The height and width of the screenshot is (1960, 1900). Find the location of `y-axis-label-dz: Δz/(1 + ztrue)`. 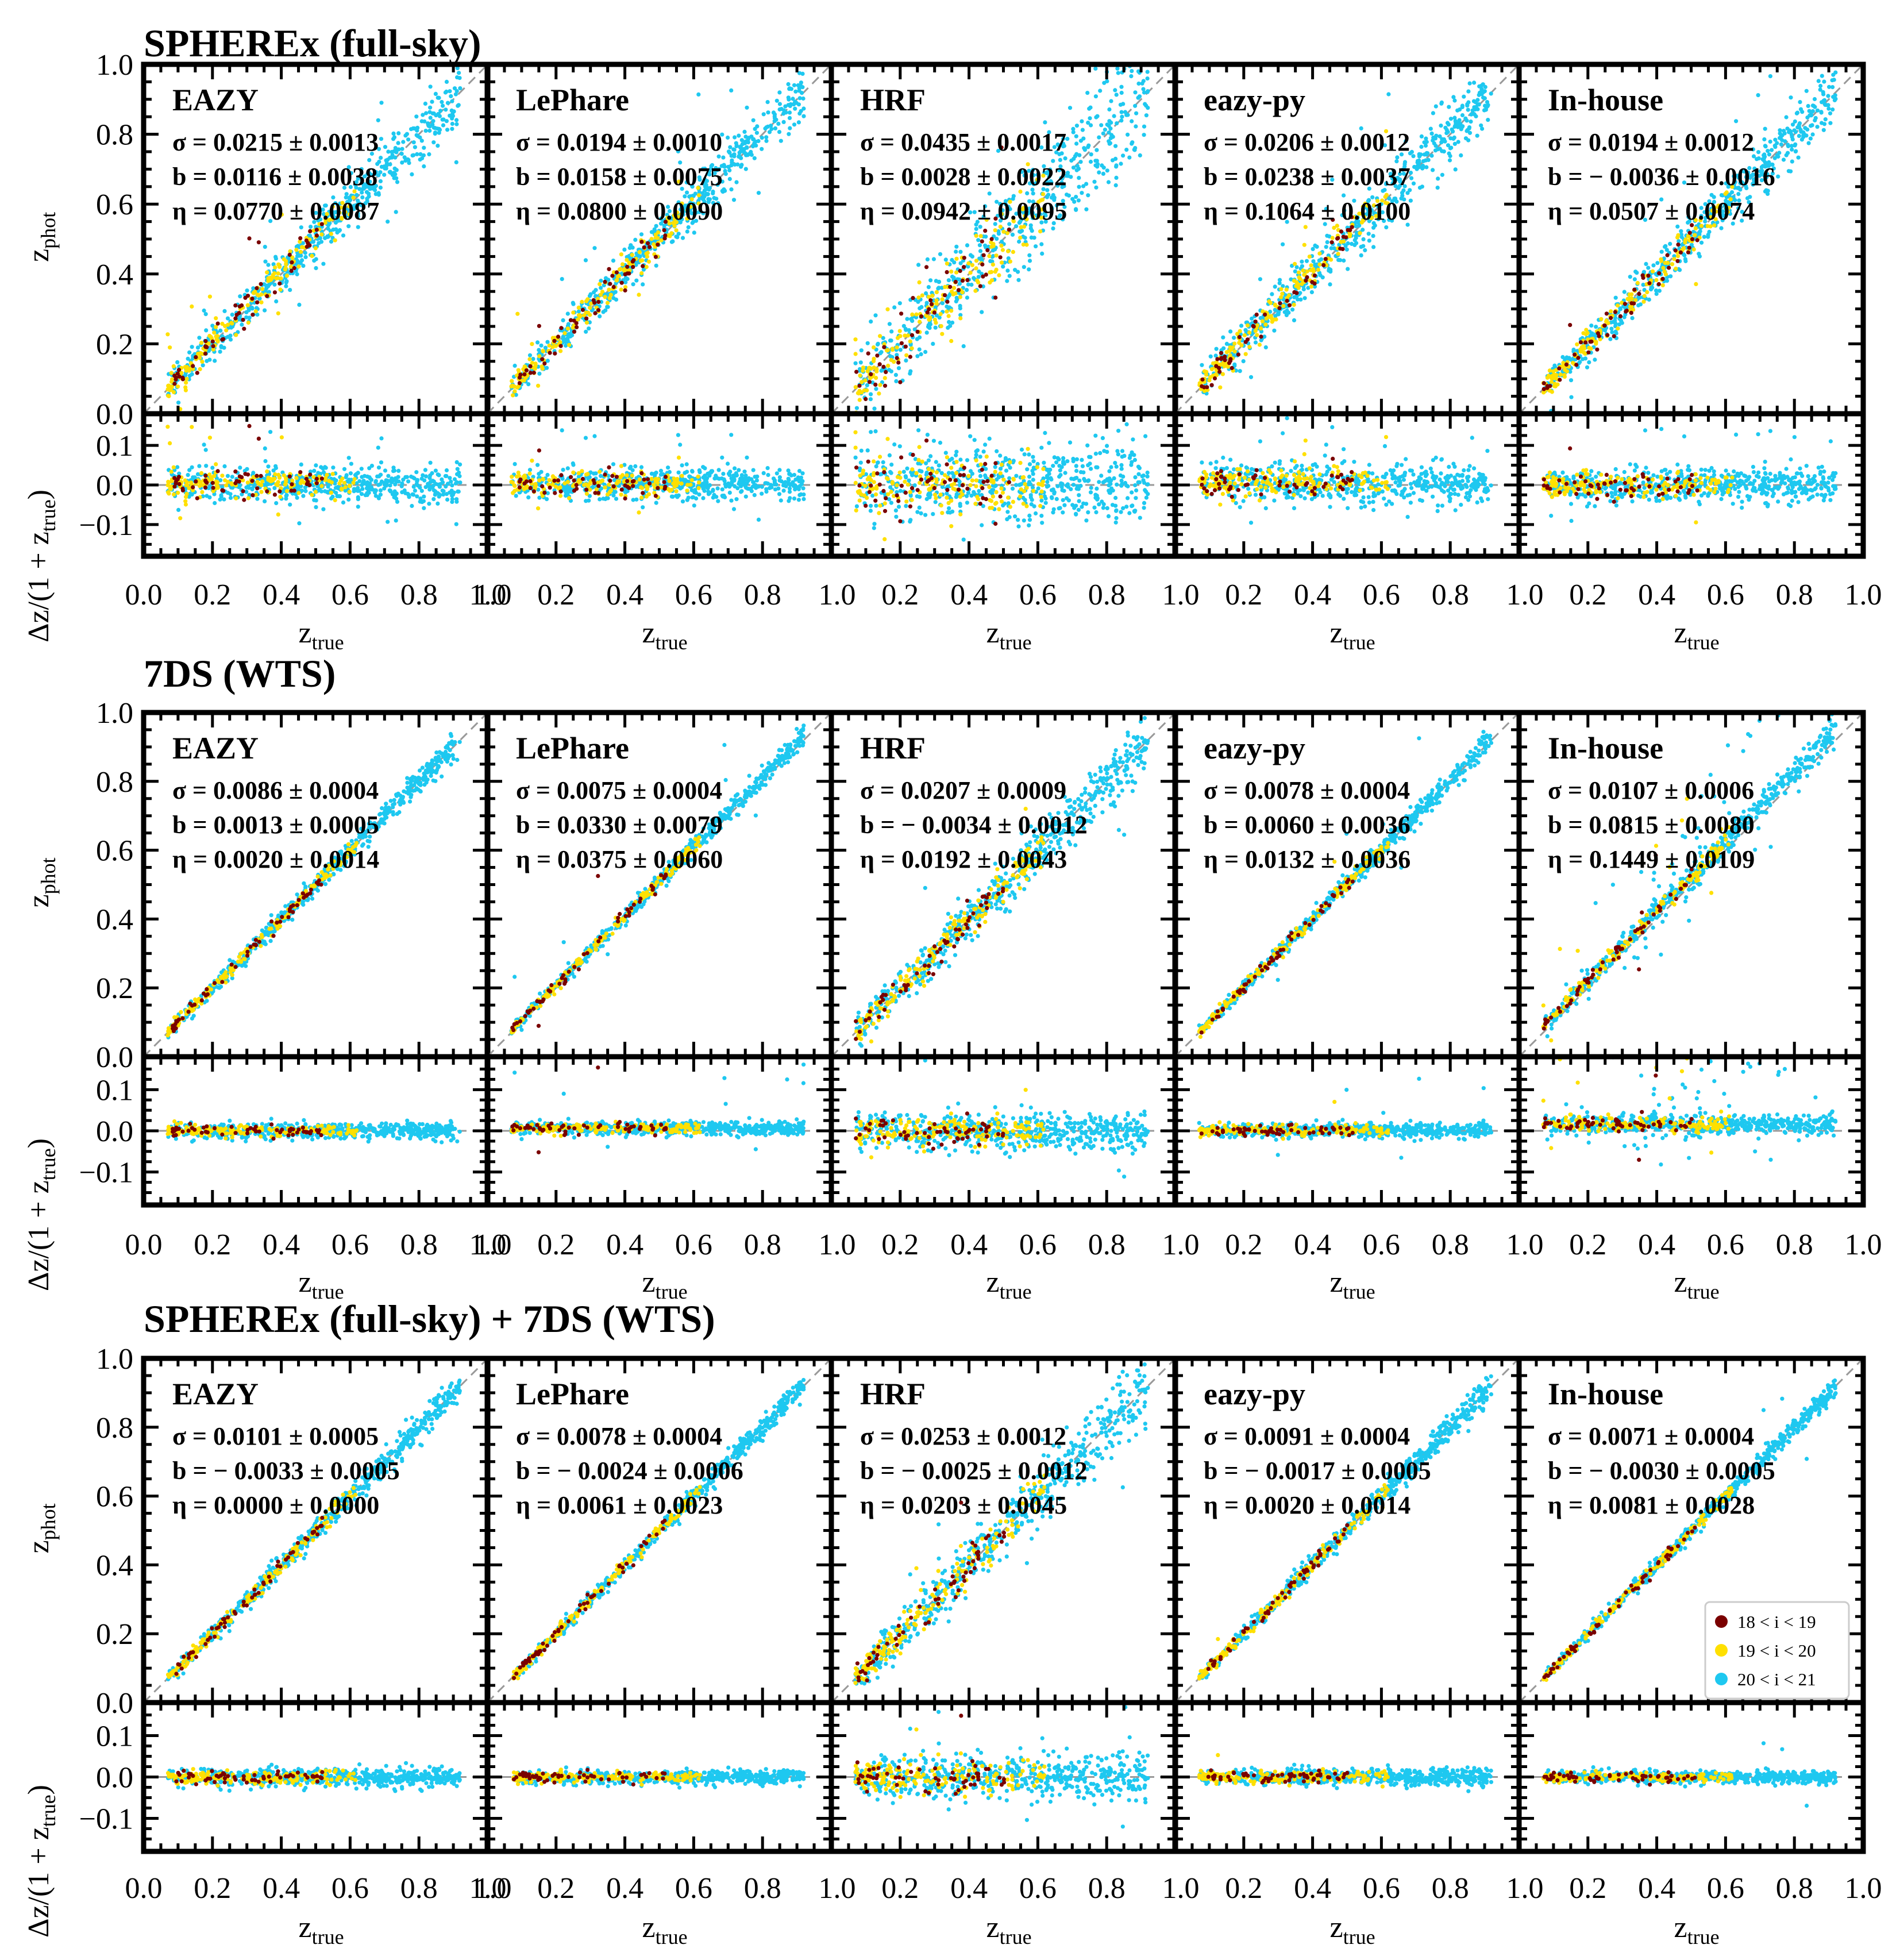

y-axis-label-dz: Δz/(1 + ztrue) is located at coordinates (41, 566).